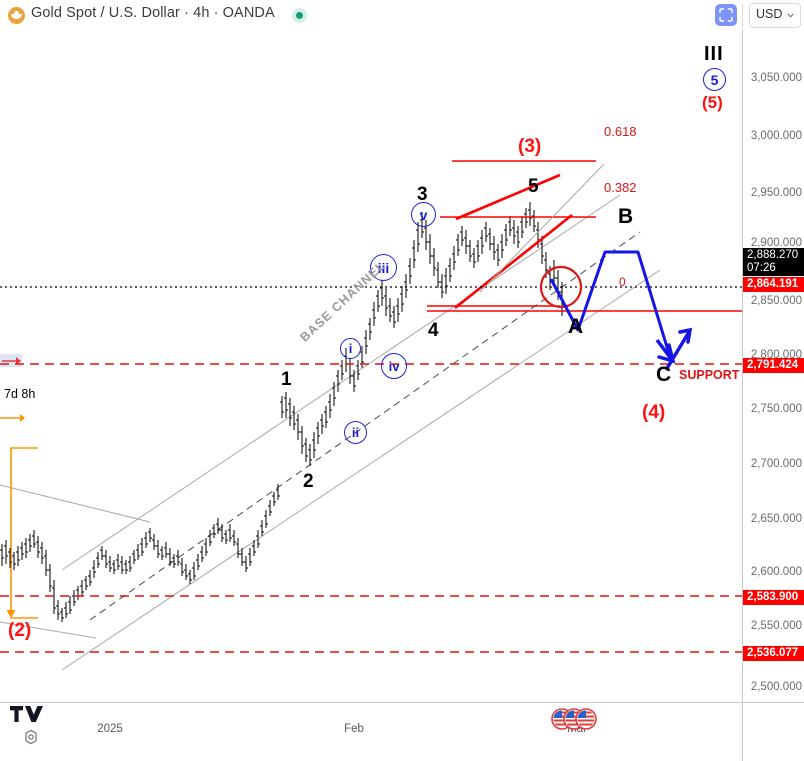 The width and height of the screenshot is (804, 761). What do you see at coordinates (678, 349) in the screenshot?
I see `forecast-arrow-up` at bounding box center [678, 349].